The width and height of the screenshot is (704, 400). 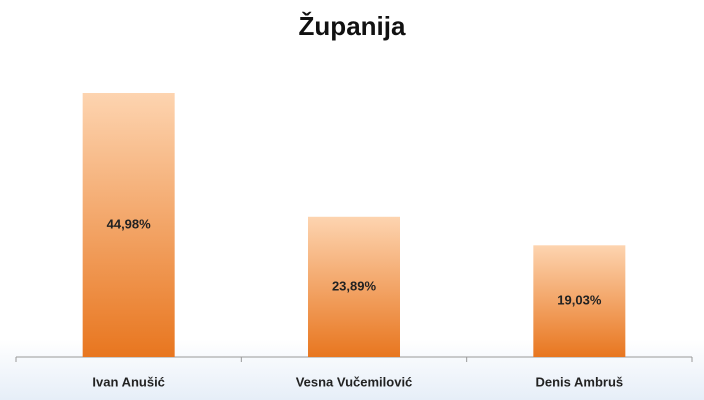 What do you see at coordinates (354, 381) in the screenshot?
I see `x-tick-label: Vesna Vučemilović` at bounding box center [354, 381].